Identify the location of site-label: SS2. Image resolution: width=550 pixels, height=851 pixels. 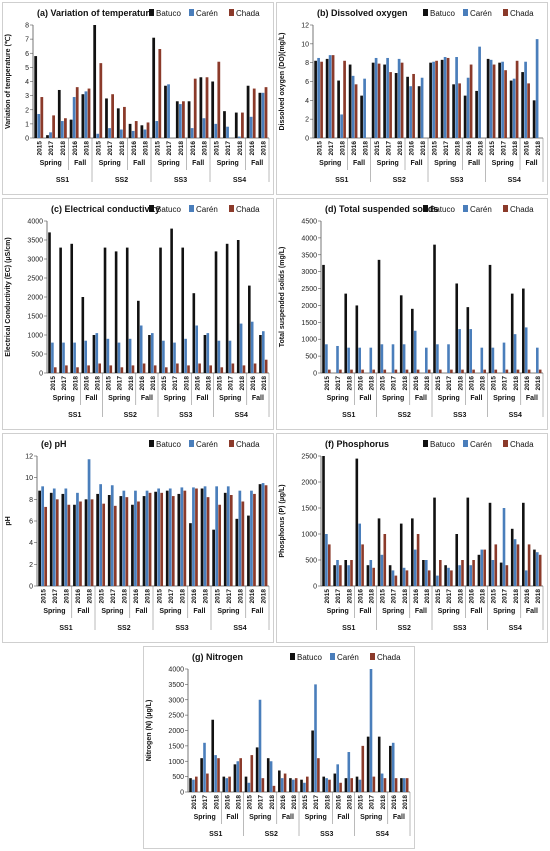
(404, 415).